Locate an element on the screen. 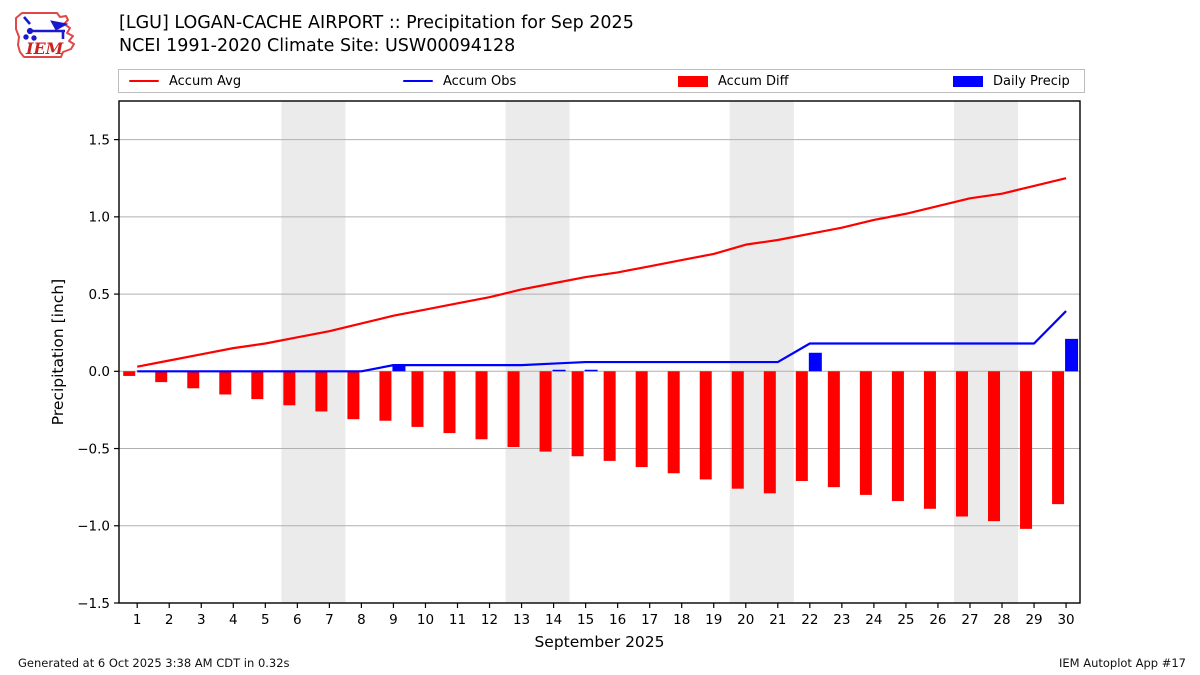 This screenshot has height=675, width=1200. legend-item-accum-obs: Accum Obs is located at coordinates (459, 81).